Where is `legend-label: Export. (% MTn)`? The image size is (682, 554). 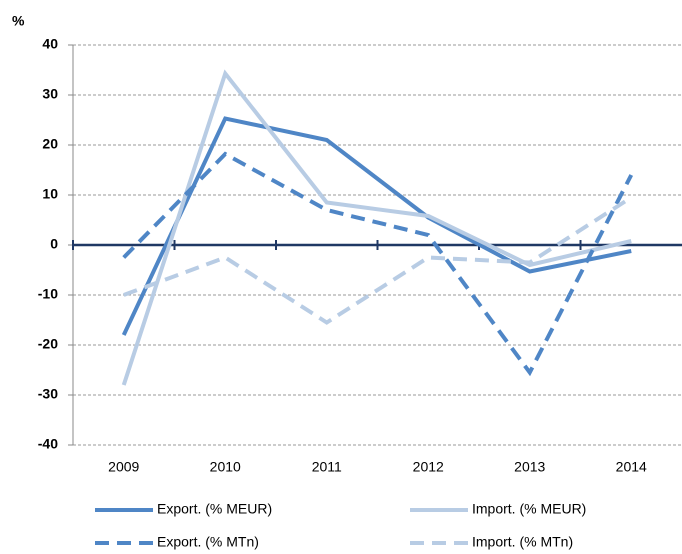 legend-label: Export. (% MTn) is located at coordinates (208, 542).